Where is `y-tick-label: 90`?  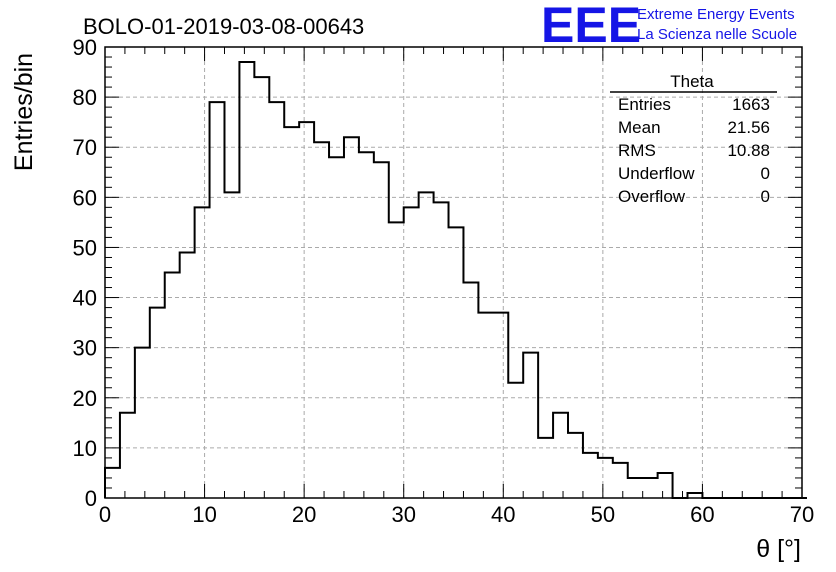
y-tick-label: 90 is located at coordinates (85, 47).